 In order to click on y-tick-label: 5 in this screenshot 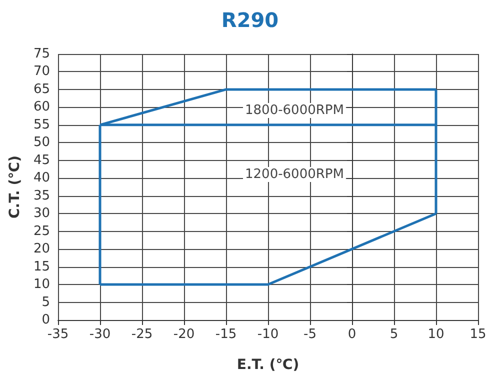, I will do `click(46, 302)`.